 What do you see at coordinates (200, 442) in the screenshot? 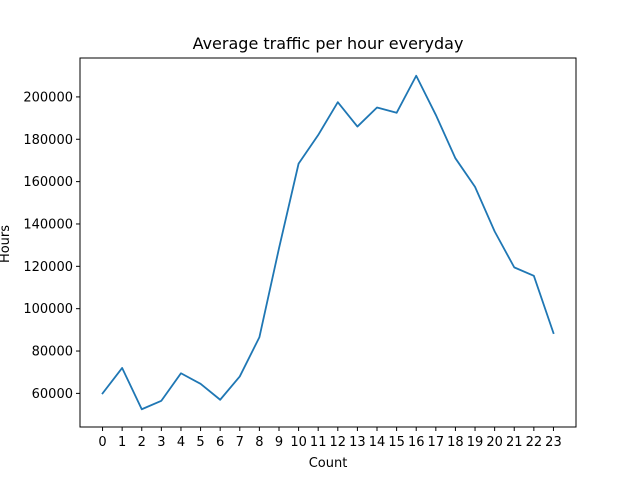
I see `x-tick-label: 5` at bounding box center [200, 442].